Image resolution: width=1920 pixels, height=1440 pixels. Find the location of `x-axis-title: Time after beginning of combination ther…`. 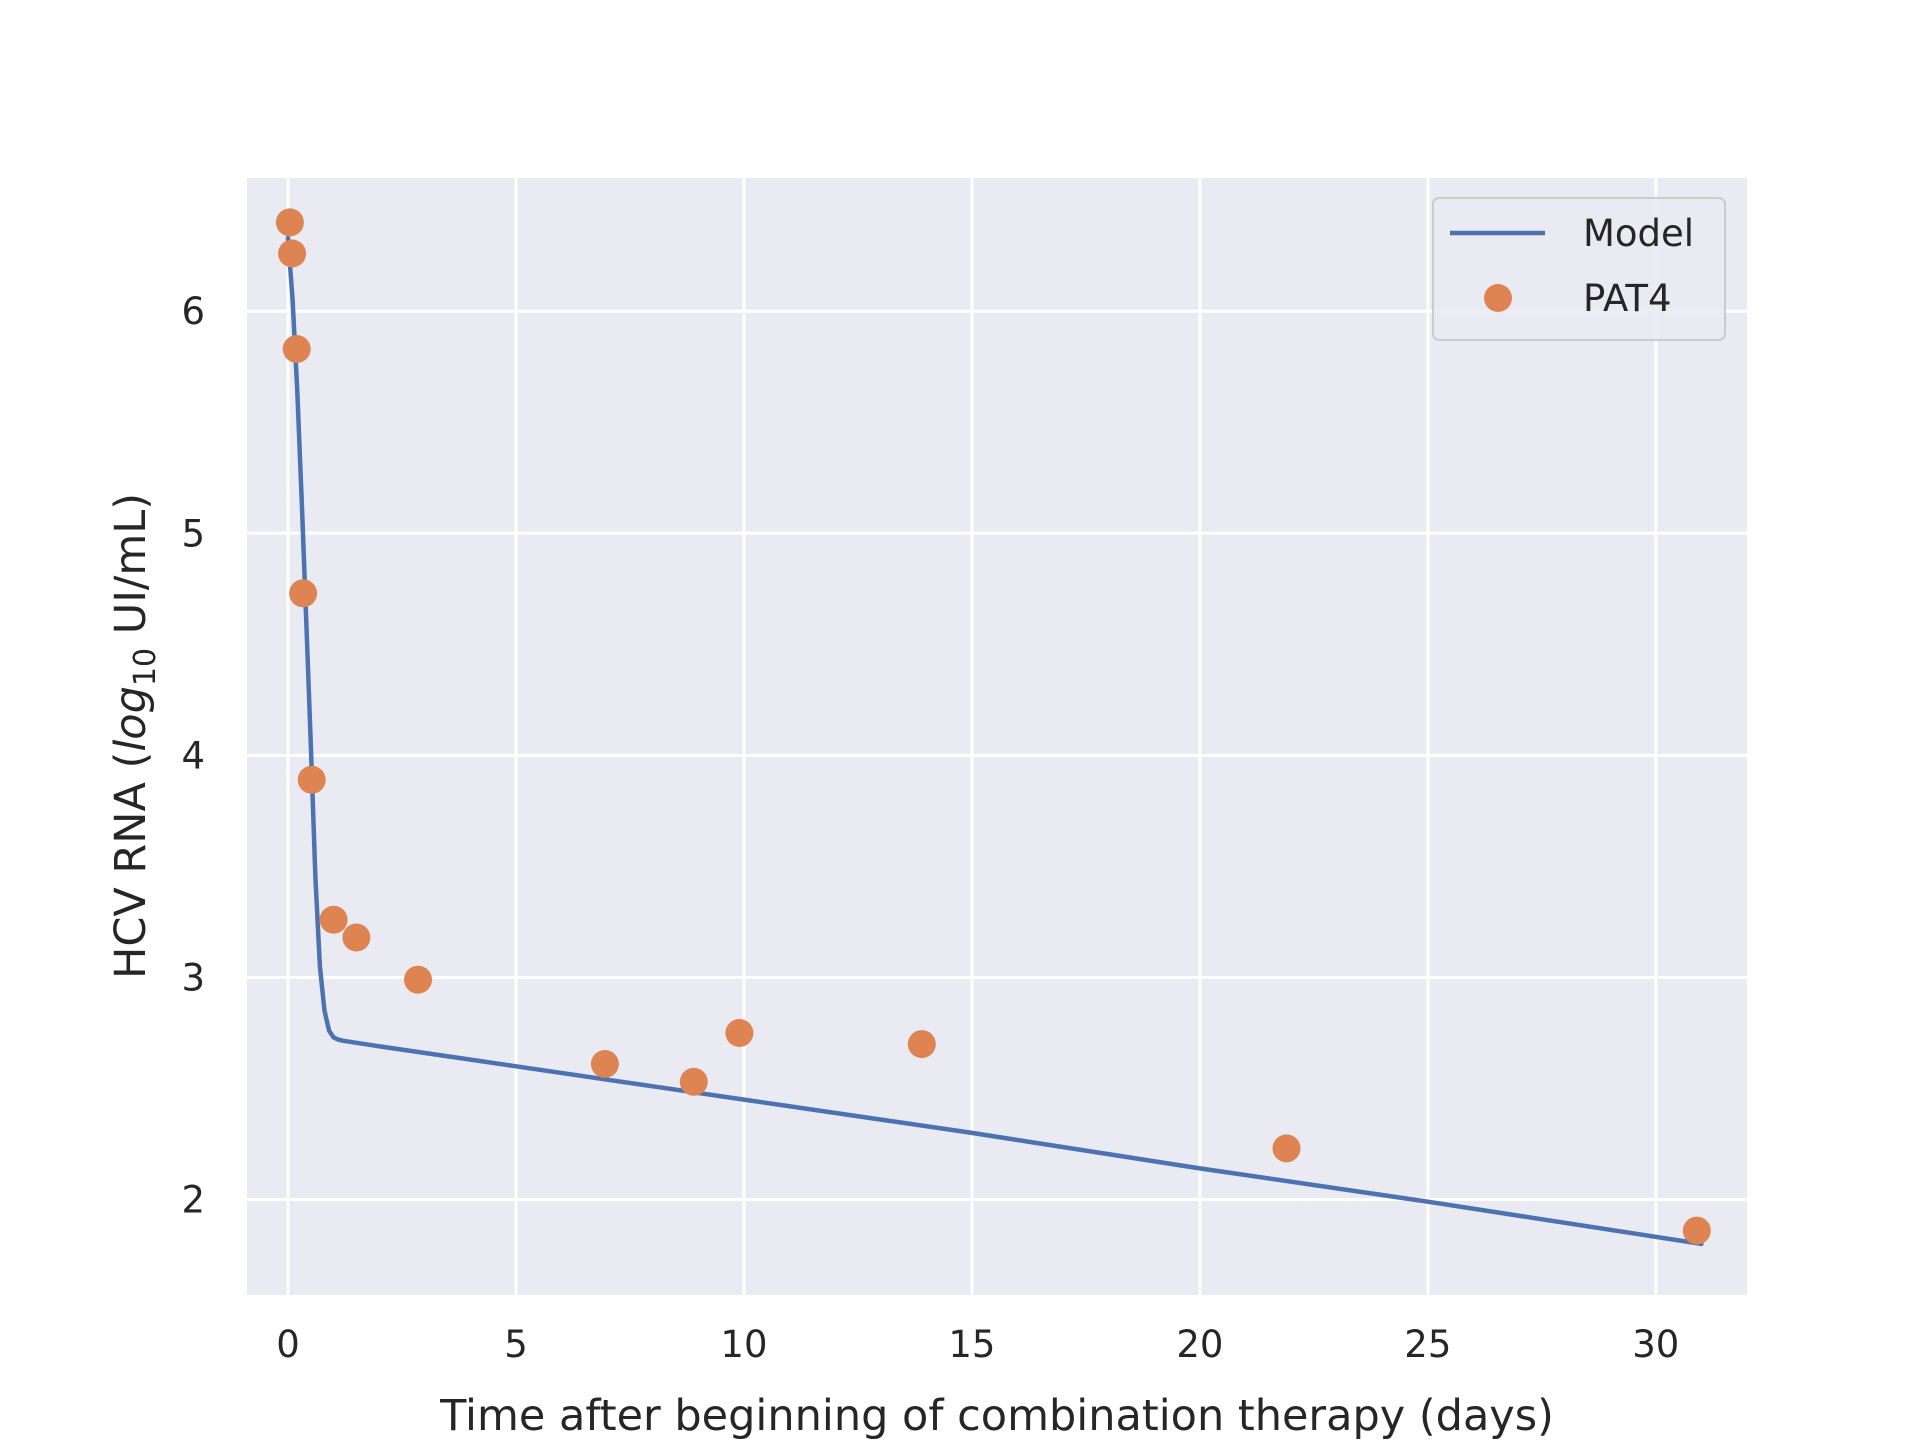

x-axis-title: Time after beginning of combination ther… is located at coordinates (996, 1415).